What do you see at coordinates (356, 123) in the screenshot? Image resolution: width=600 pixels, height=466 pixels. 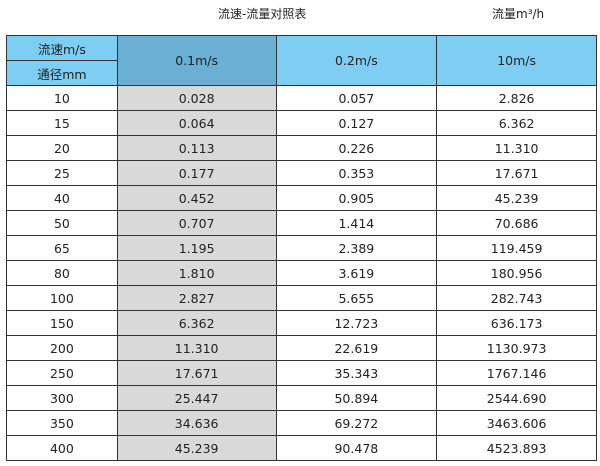 I see `flow-cell: 0.127` at bounding box center [356, 123].